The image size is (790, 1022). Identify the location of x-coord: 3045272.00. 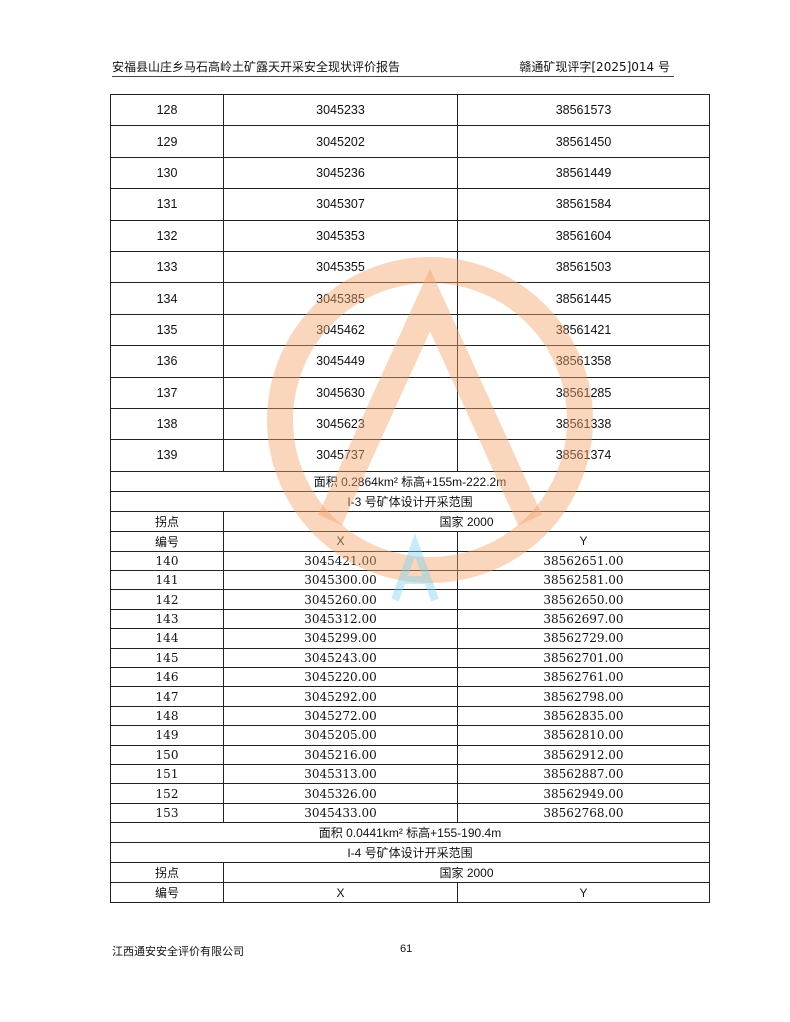
(340, 716).